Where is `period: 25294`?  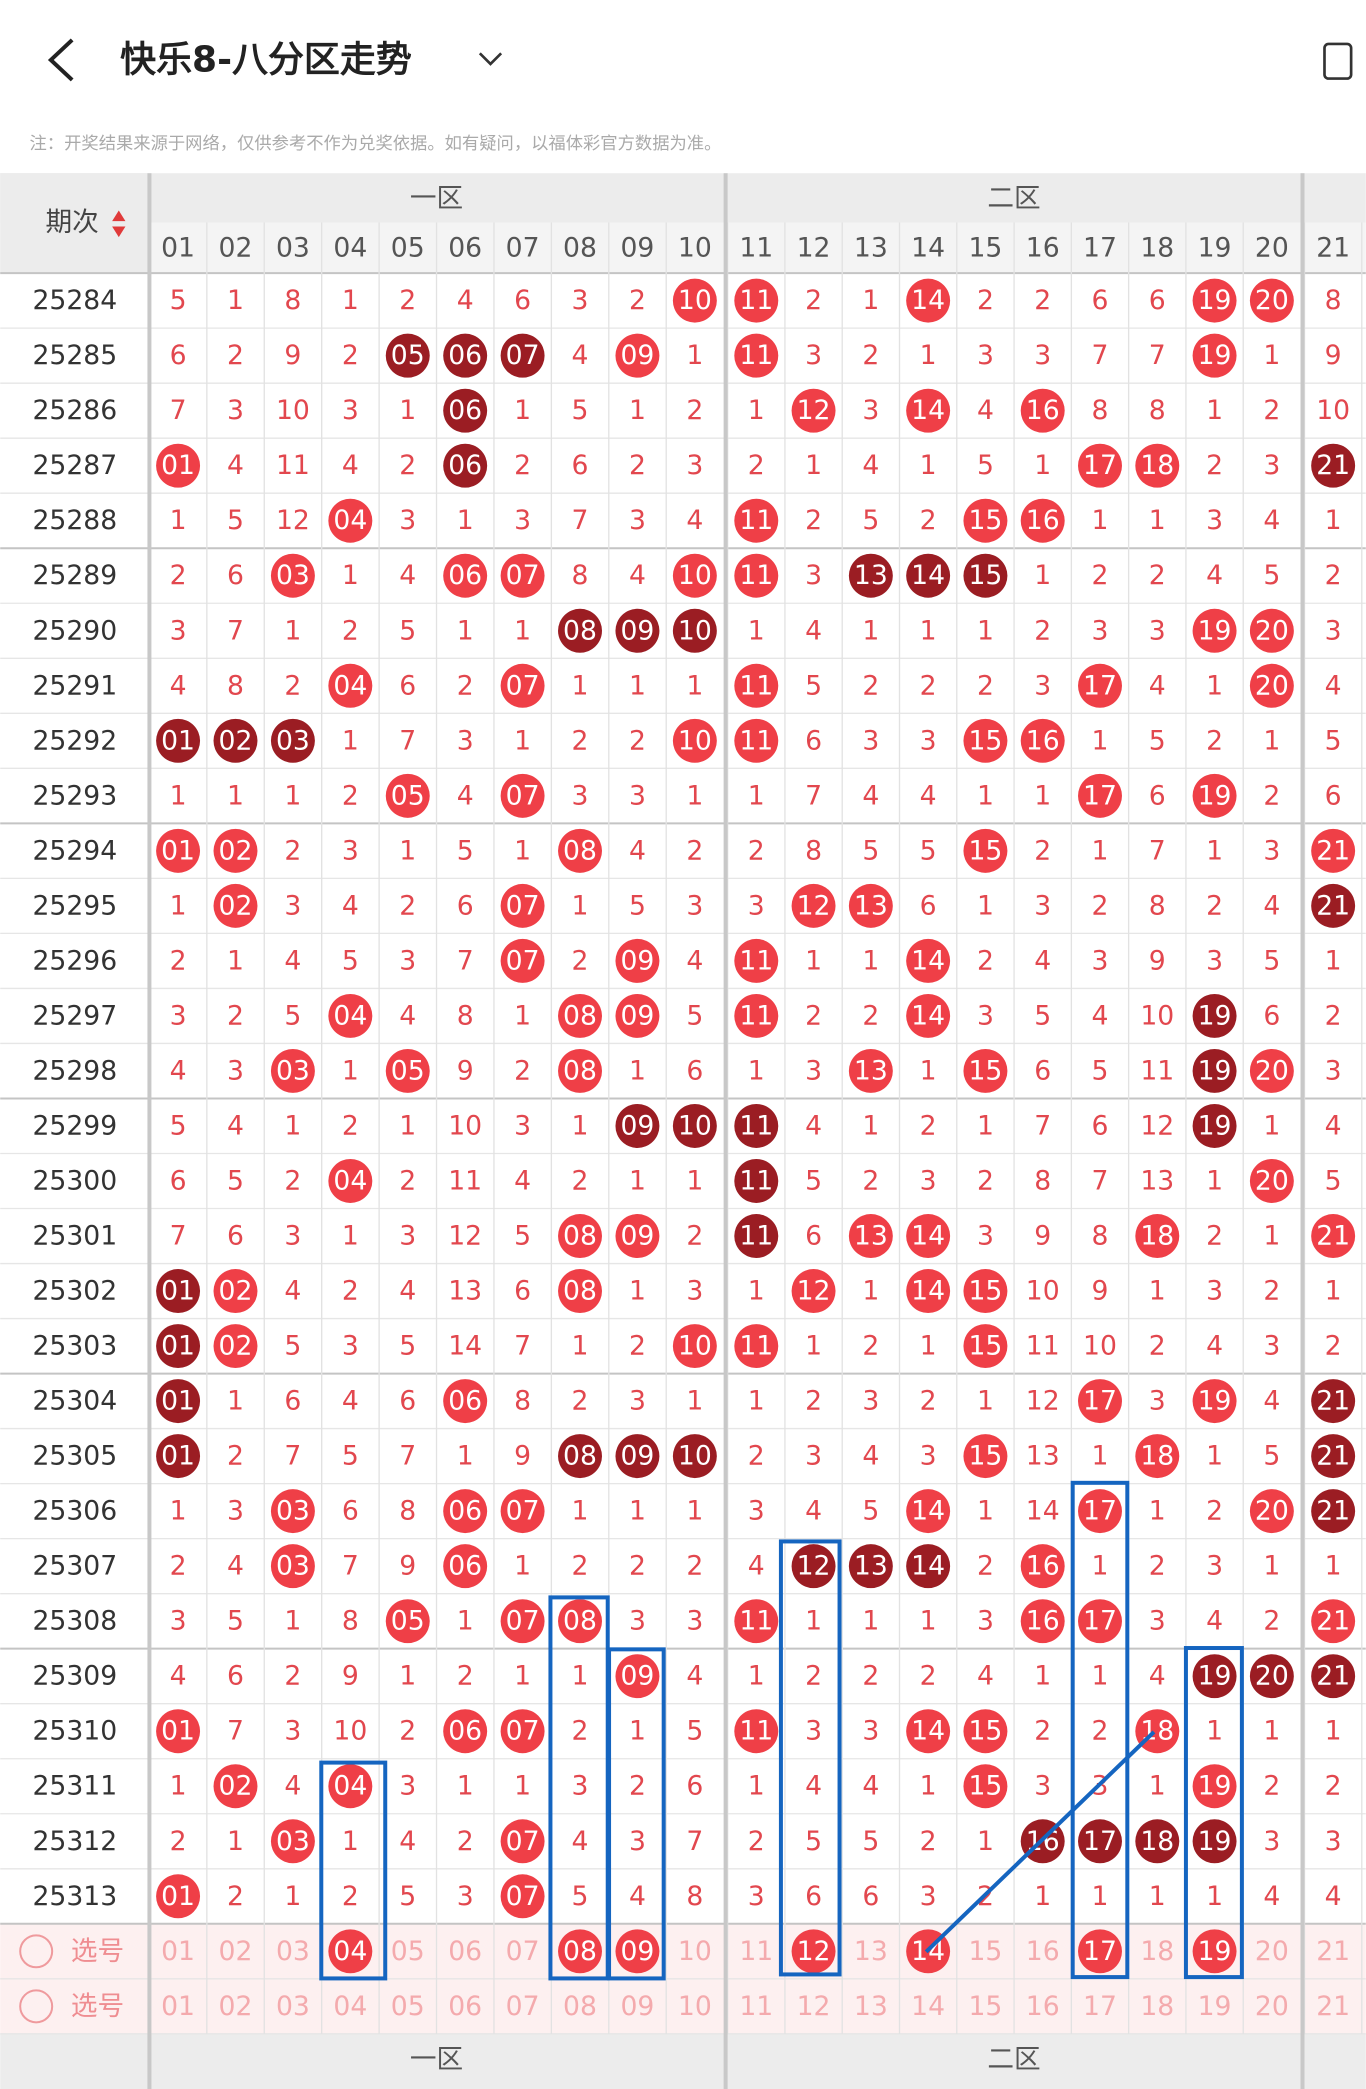
period: 25294 is located at coordinates (74, 850).